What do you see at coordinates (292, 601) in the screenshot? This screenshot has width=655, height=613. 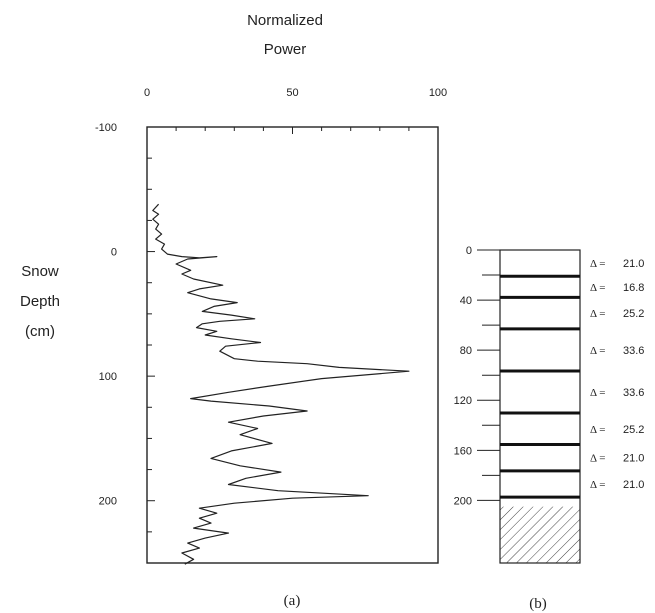 I see `panel-label-a: (a)` at bounding box center [292, 601].